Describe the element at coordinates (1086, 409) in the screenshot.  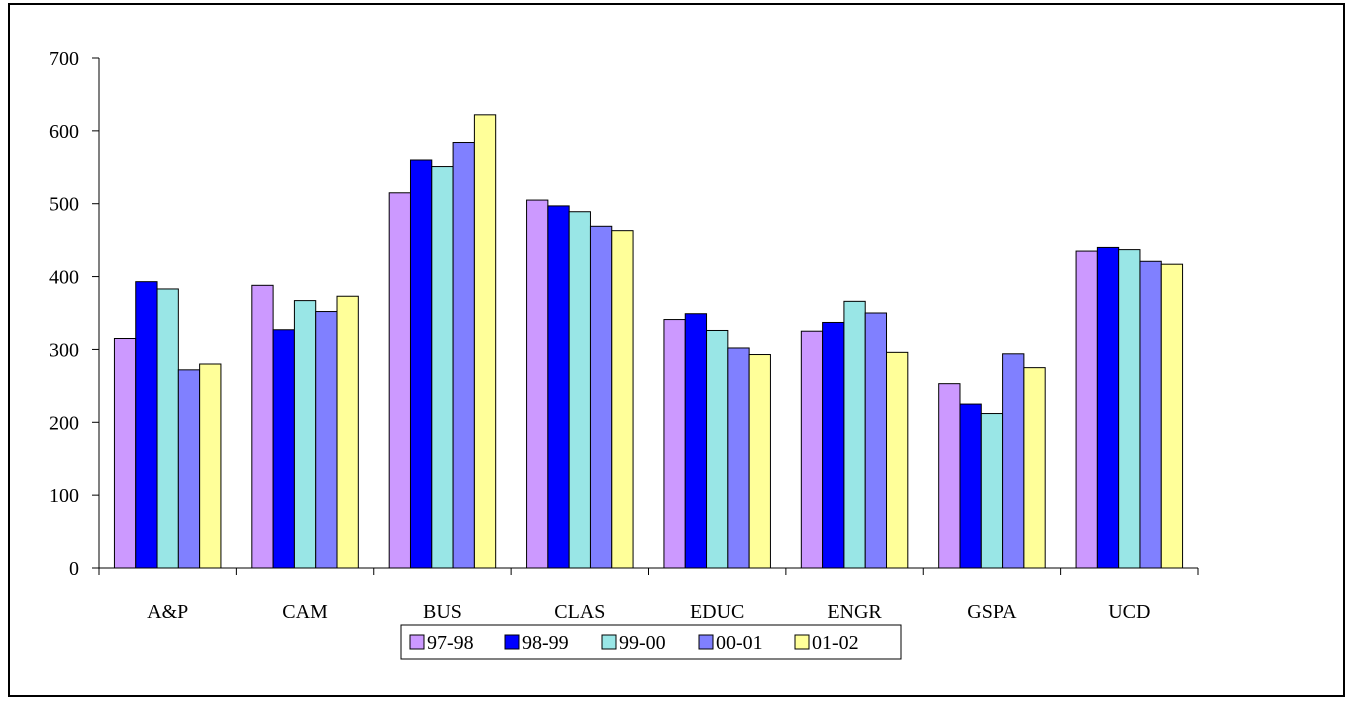
I see `bar-97-98-UCD` at that location.